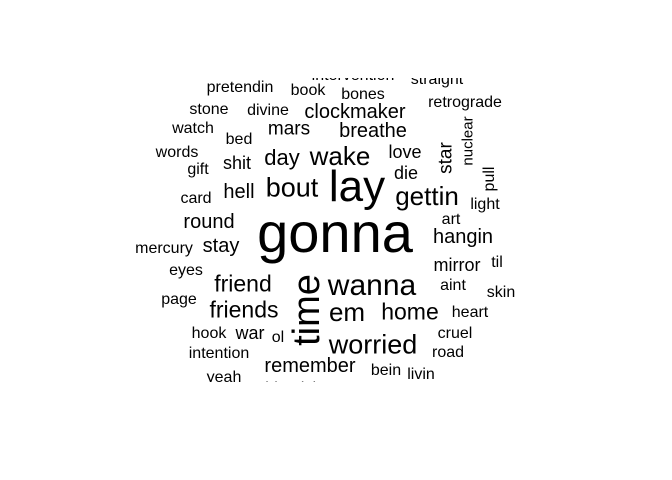 Image resolution: width=672 pixels, height=480 pixels. What do you see at coordinates (485, 204) in the screenshot?
I see `word-light: light` at bounding box center [485, 204].